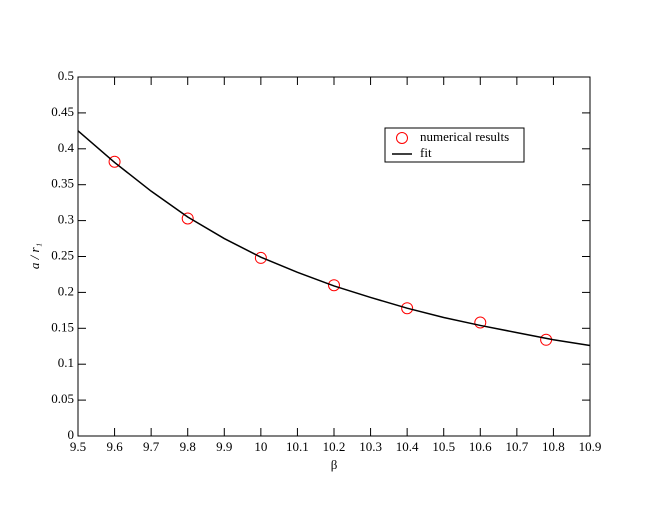  I want to click on x-tick-label: 9.7, so click(151, 446).